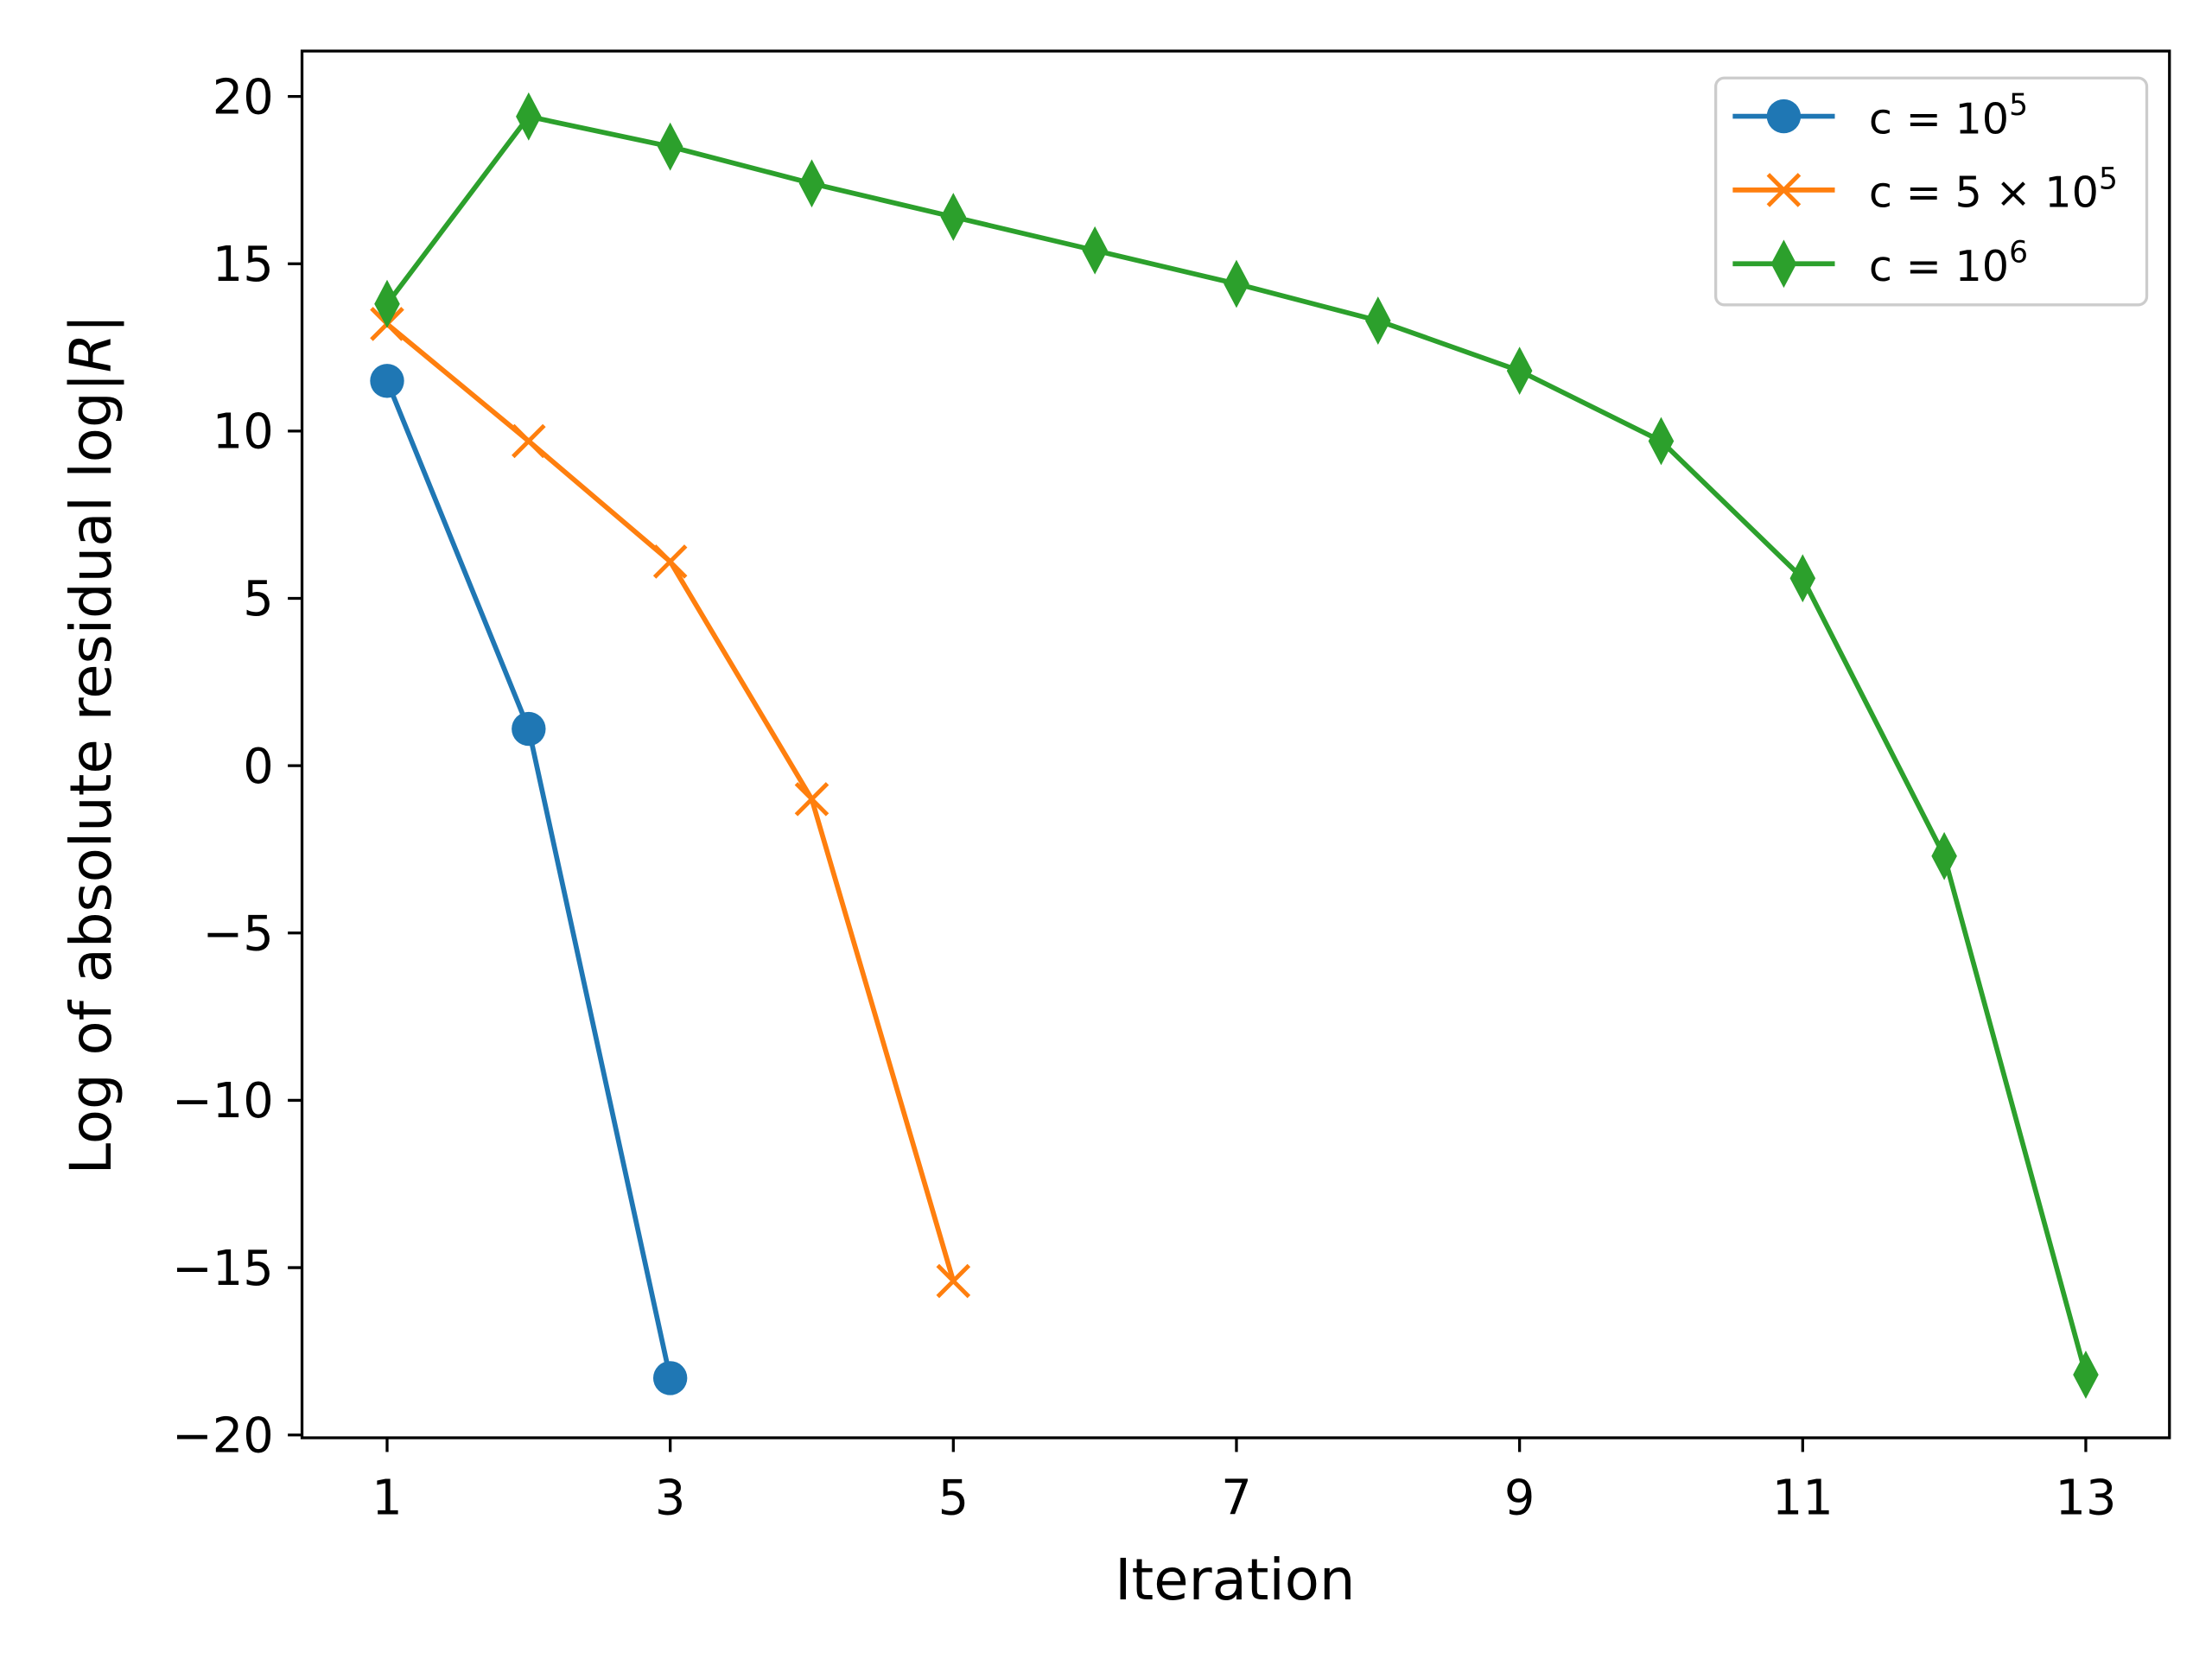  I want to click on legend-label: c = 106, so click(1948, 263).